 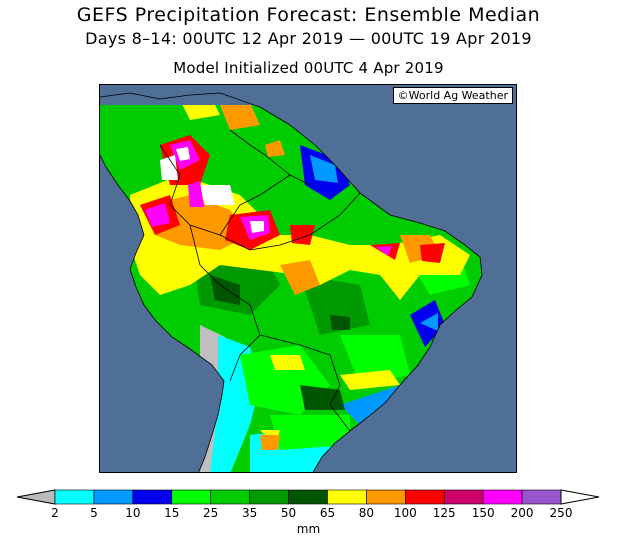 I want to click on colorbar-high-arrow, so click(x=580, y=497).